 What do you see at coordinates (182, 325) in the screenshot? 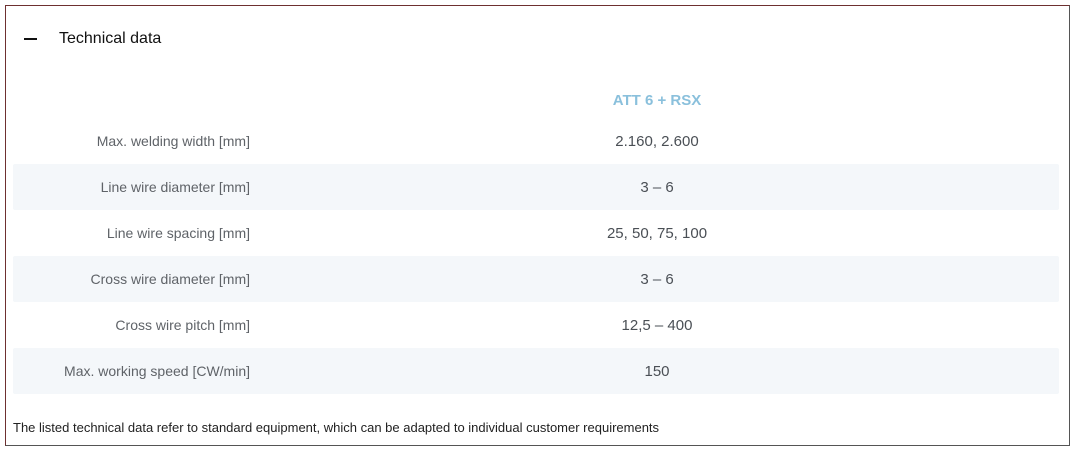
I see `row-label: Cross wire pitch [mm]` at bounding box center [182, 325].